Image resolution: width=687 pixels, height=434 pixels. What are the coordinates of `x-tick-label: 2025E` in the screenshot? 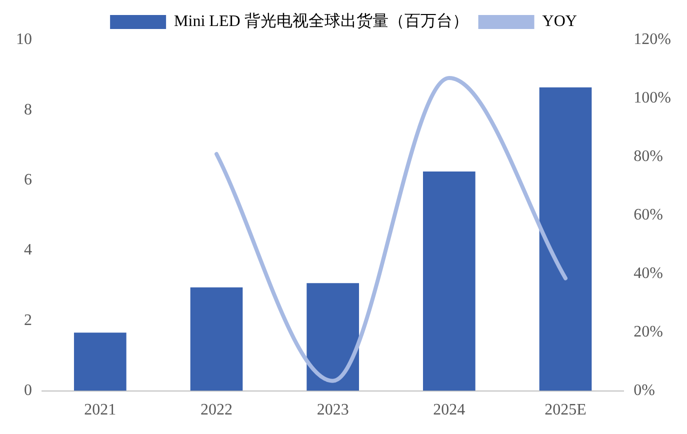 It's located at (565, 410).